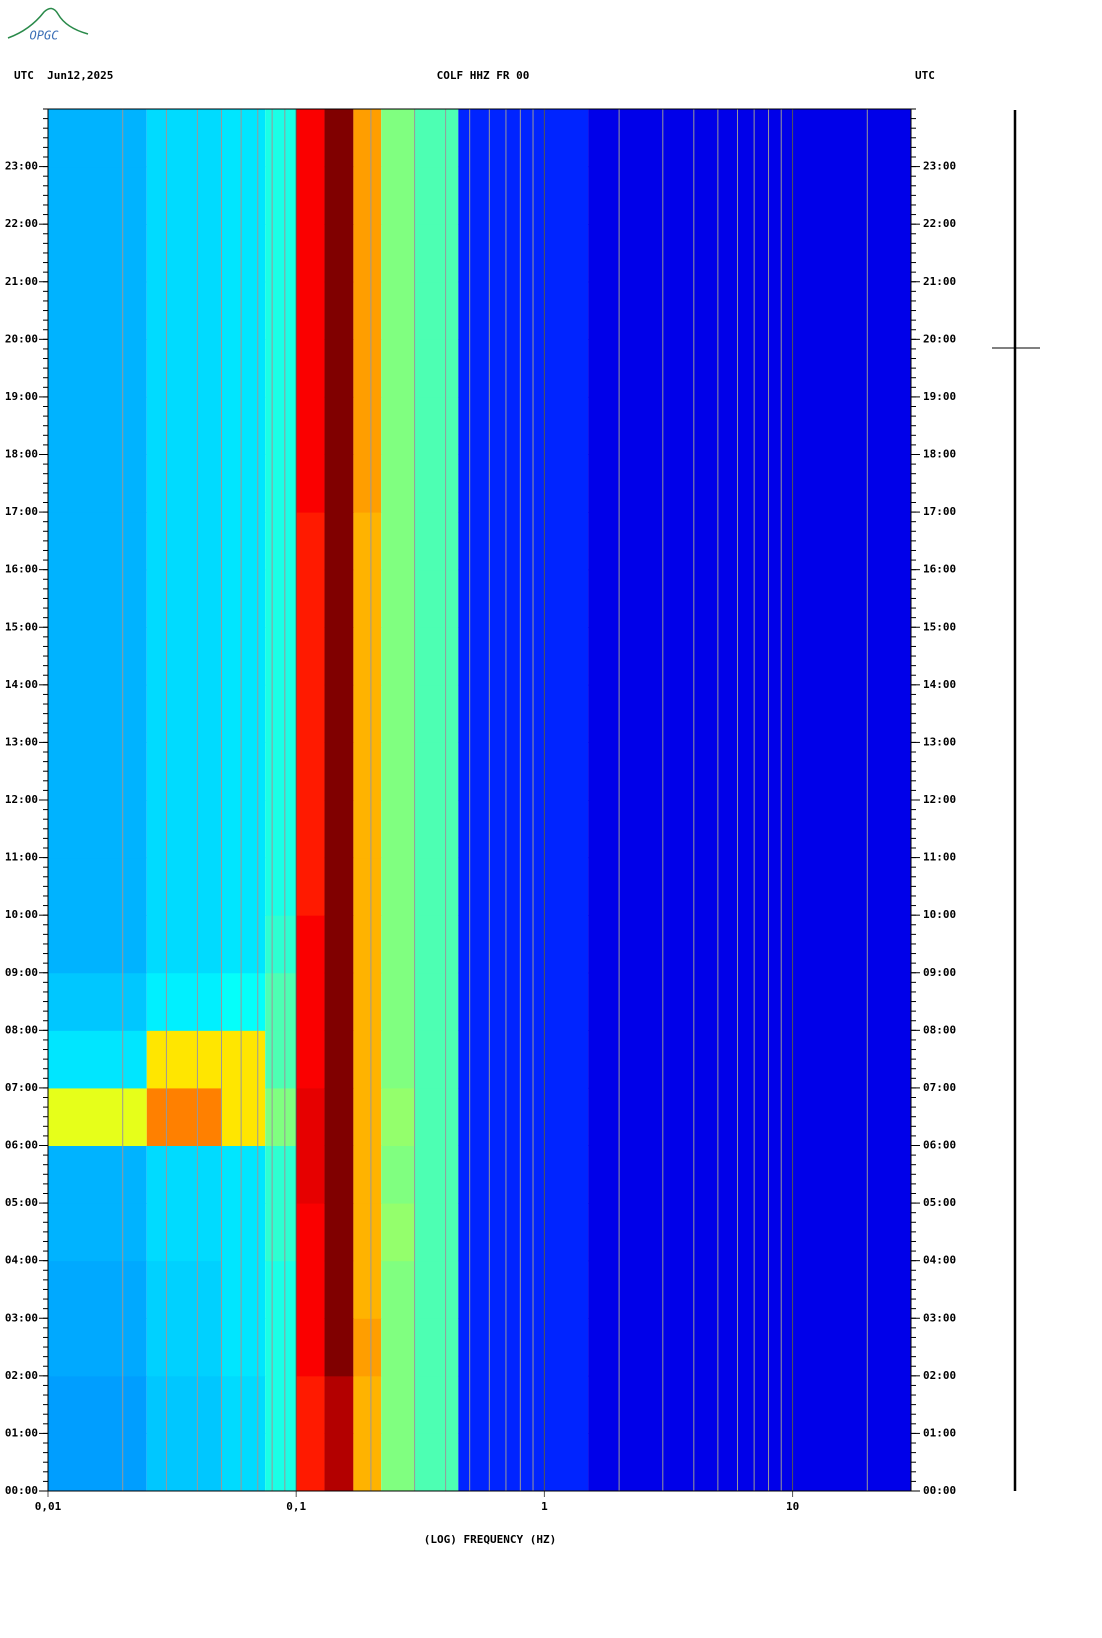 This screenshot has height=1638, width=1102. Describe the element at coordinates (21, 1145) in the screenshot. I see `y-tick-label: 06:00` at that location.